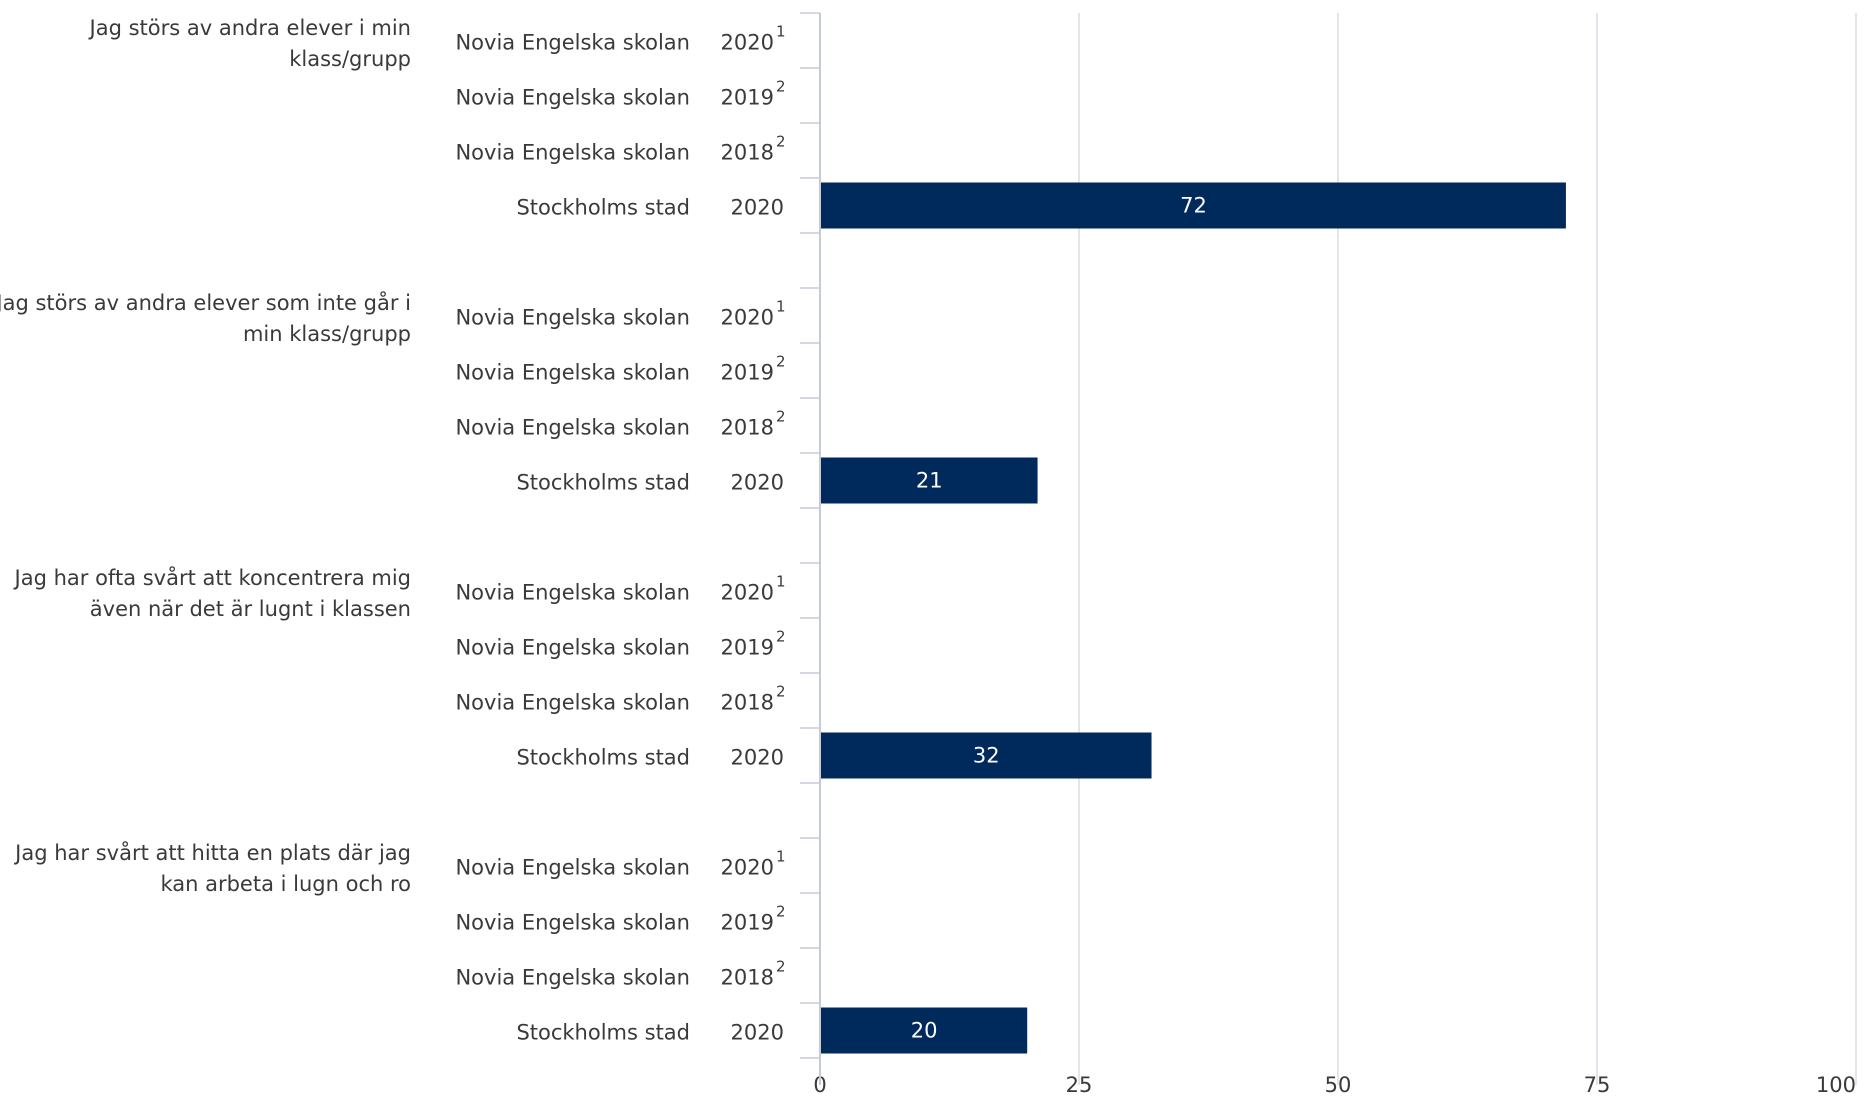 The width and height of the screenshot is (1868, 1098). Describe the element at coordinates (1079, 1085) in the screenshot. I see `x-tick-label: 25` at that location.